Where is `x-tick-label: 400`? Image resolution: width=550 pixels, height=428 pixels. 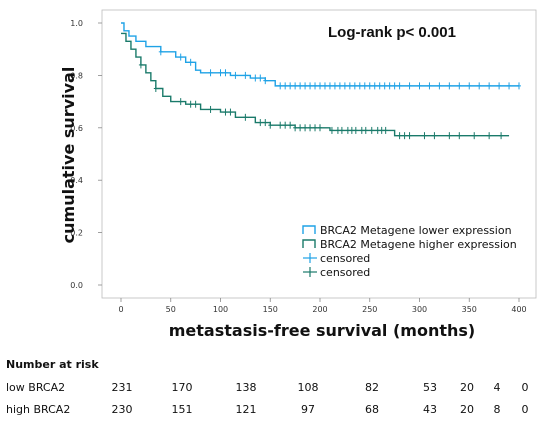
x-tick-label: 400 is located at coordinates (518, 309).